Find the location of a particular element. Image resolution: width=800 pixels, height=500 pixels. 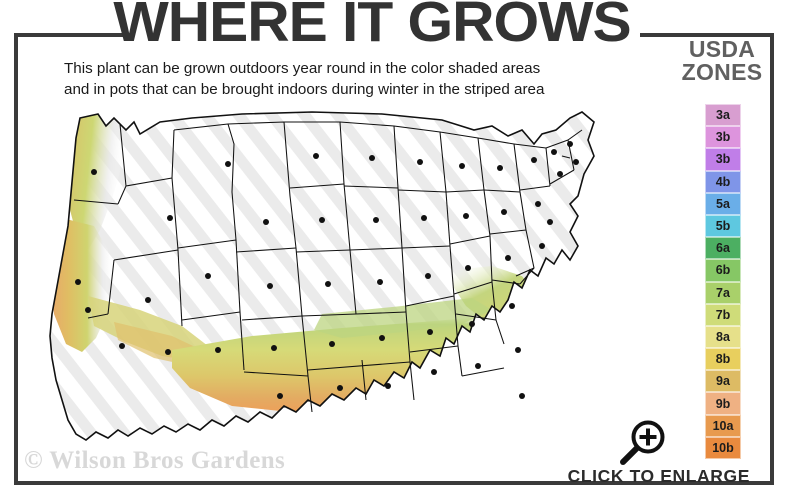

zone-swatch-label: 4b is located at coordinates (723, 181).